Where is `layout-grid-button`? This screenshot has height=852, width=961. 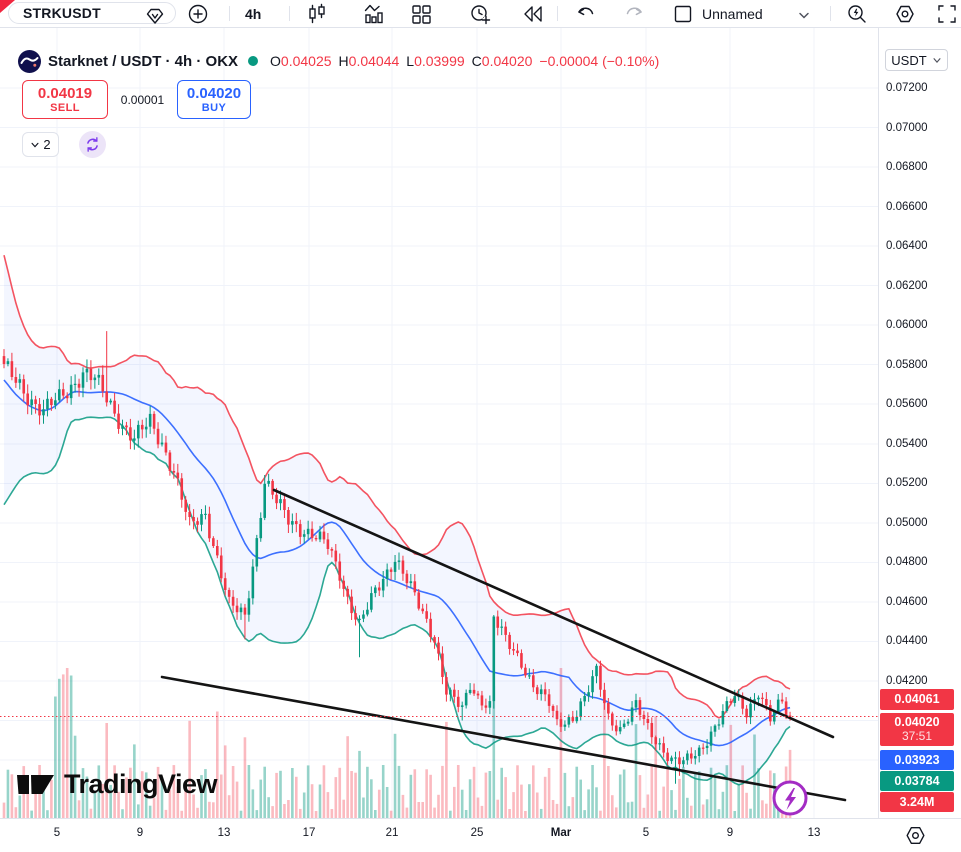 layout-grid-button is located at coordinates (421, 14).